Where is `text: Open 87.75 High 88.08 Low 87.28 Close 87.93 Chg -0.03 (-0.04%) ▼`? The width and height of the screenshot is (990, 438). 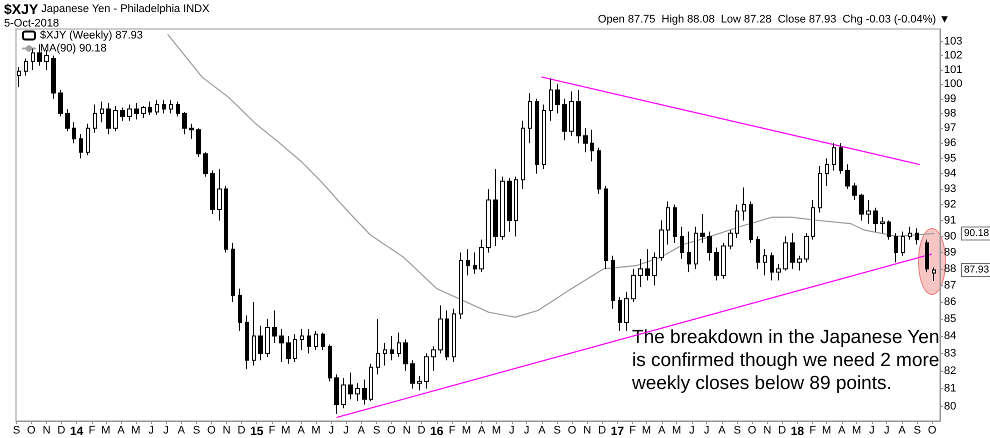
text: Open 87.75 High 88.08 Low 87.28 Close 87.93 Chg -0.03 (-0.04%) ▼ is located at coordinates (774, 20).